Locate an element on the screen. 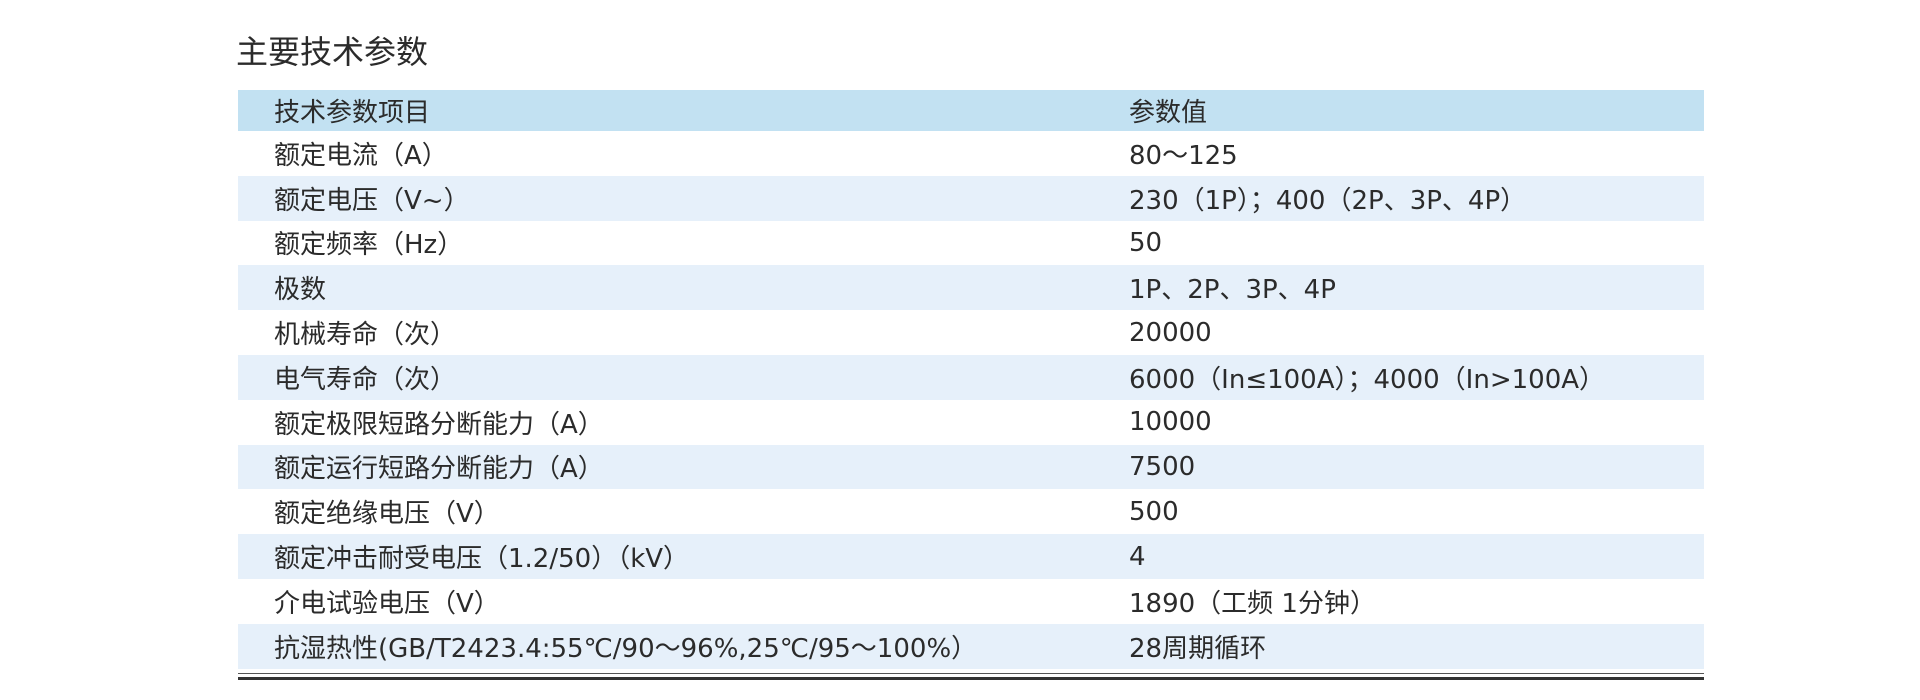  parameter-value: 4 is located at coordinates (1137, 556).